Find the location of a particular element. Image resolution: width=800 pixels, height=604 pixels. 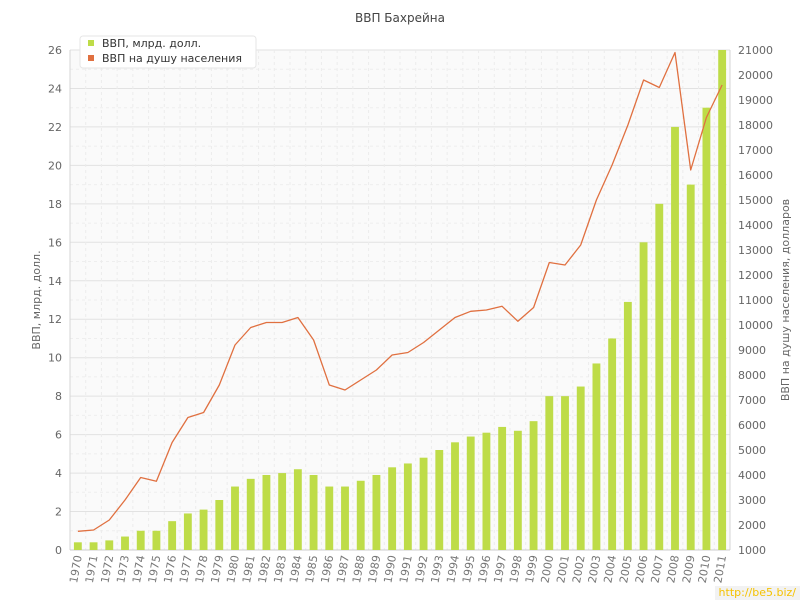

bar-1977 is located at coordinates (187, 531).